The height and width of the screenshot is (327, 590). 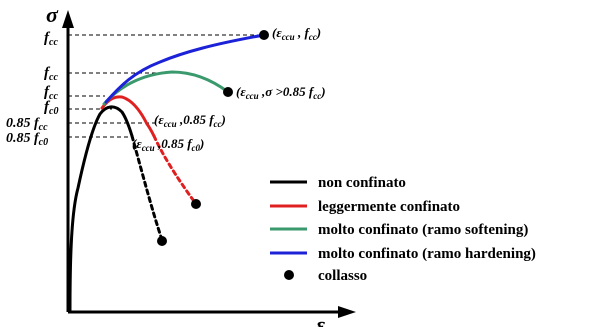 What do you see at coordinates (147, 188) in the screenshot?
I see `curve-unconfined-dotted` at bounding box center [147, 188].